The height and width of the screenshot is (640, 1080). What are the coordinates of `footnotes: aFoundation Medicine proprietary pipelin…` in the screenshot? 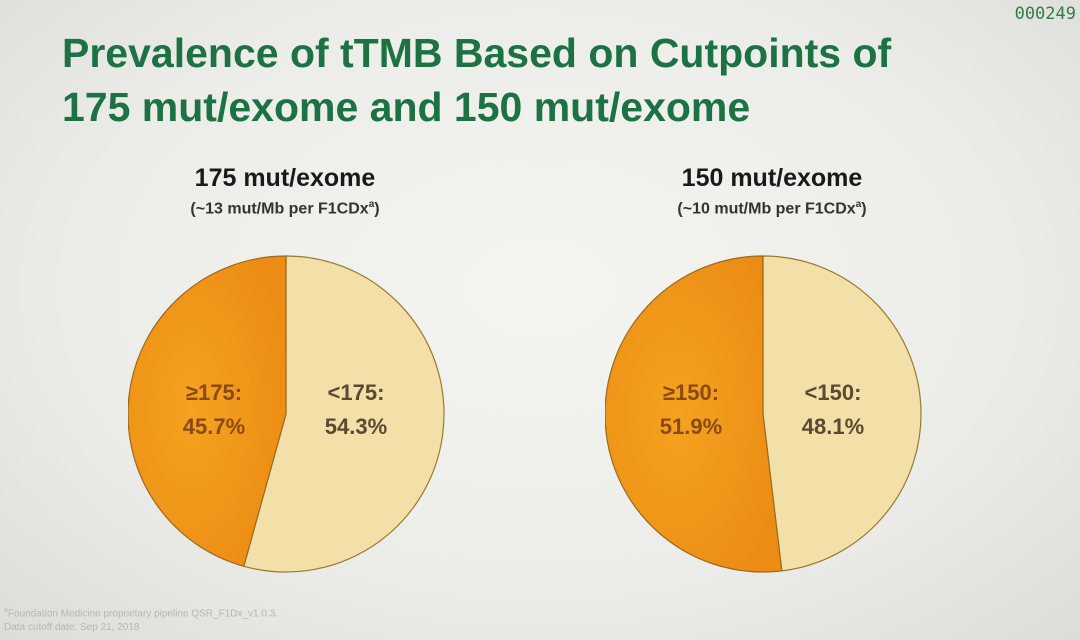 It's located at (141, 619).